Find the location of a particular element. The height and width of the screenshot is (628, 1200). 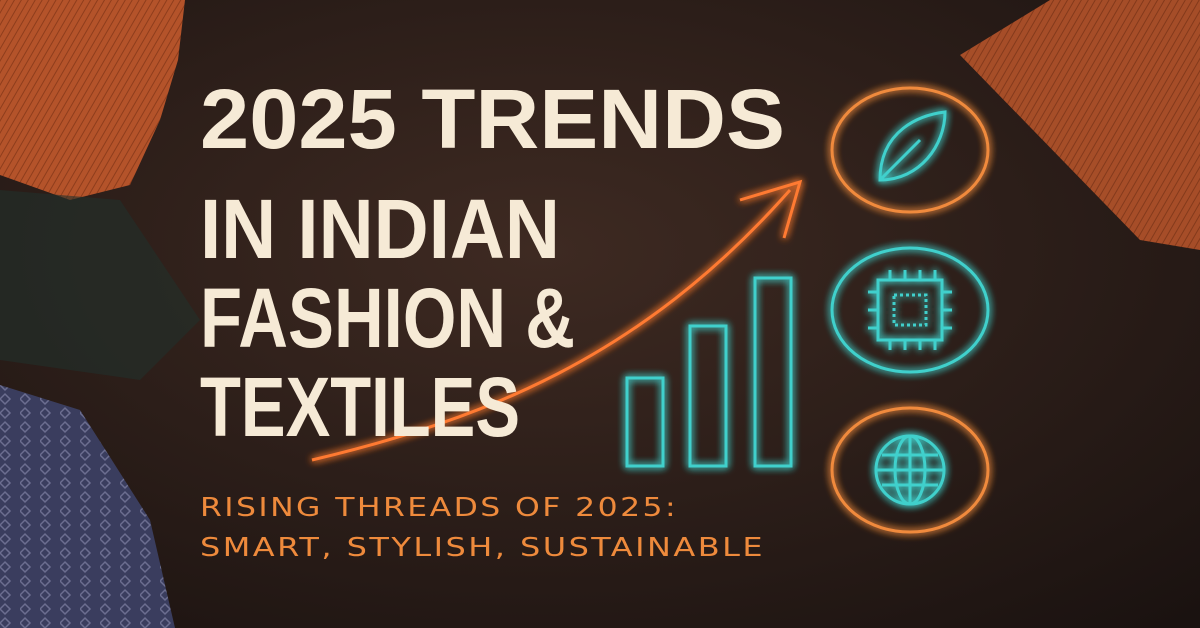

subtitle-line: RISING THREADS OF 2025: is located at coordinates (439, 508).